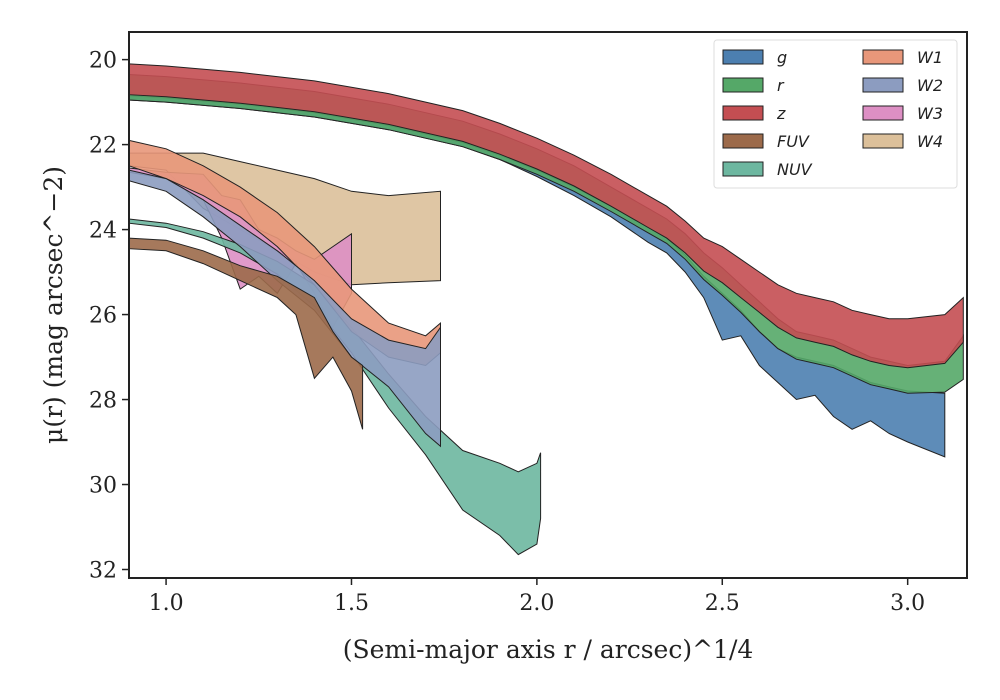  What do you see at coordinates (743, 57) in the screenshot?
I see `legend-swatch-g` at bounding box center [743, 57].